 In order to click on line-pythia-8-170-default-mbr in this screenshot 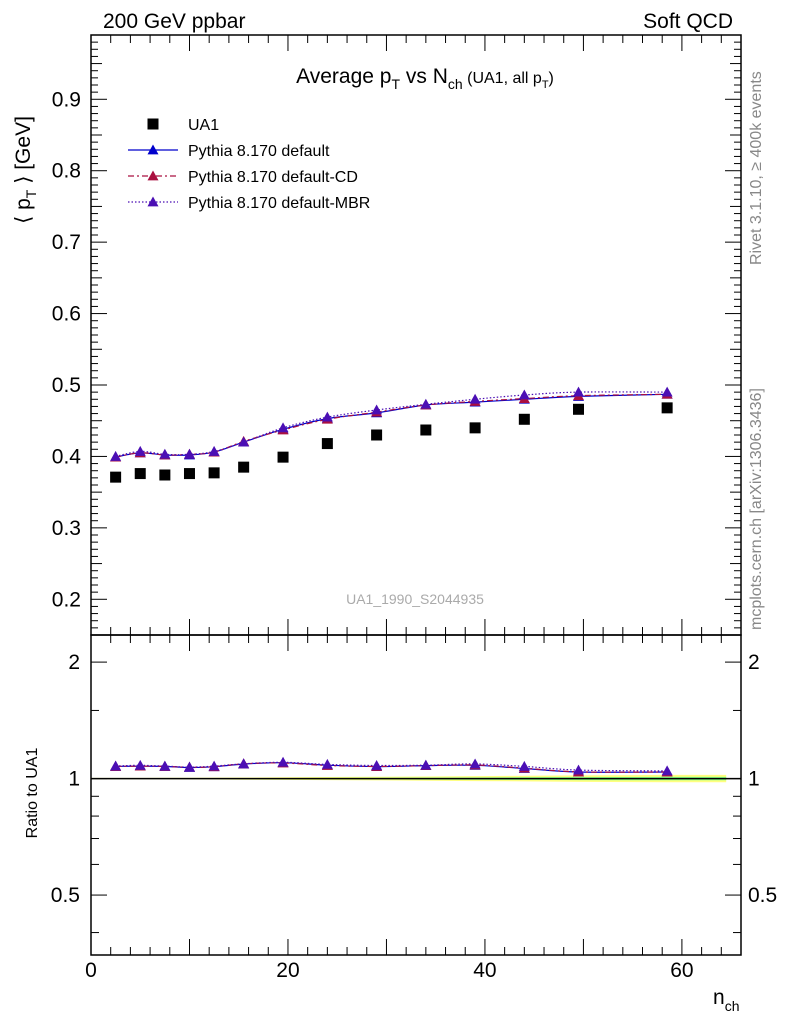, I will do `click(391, 424)`.